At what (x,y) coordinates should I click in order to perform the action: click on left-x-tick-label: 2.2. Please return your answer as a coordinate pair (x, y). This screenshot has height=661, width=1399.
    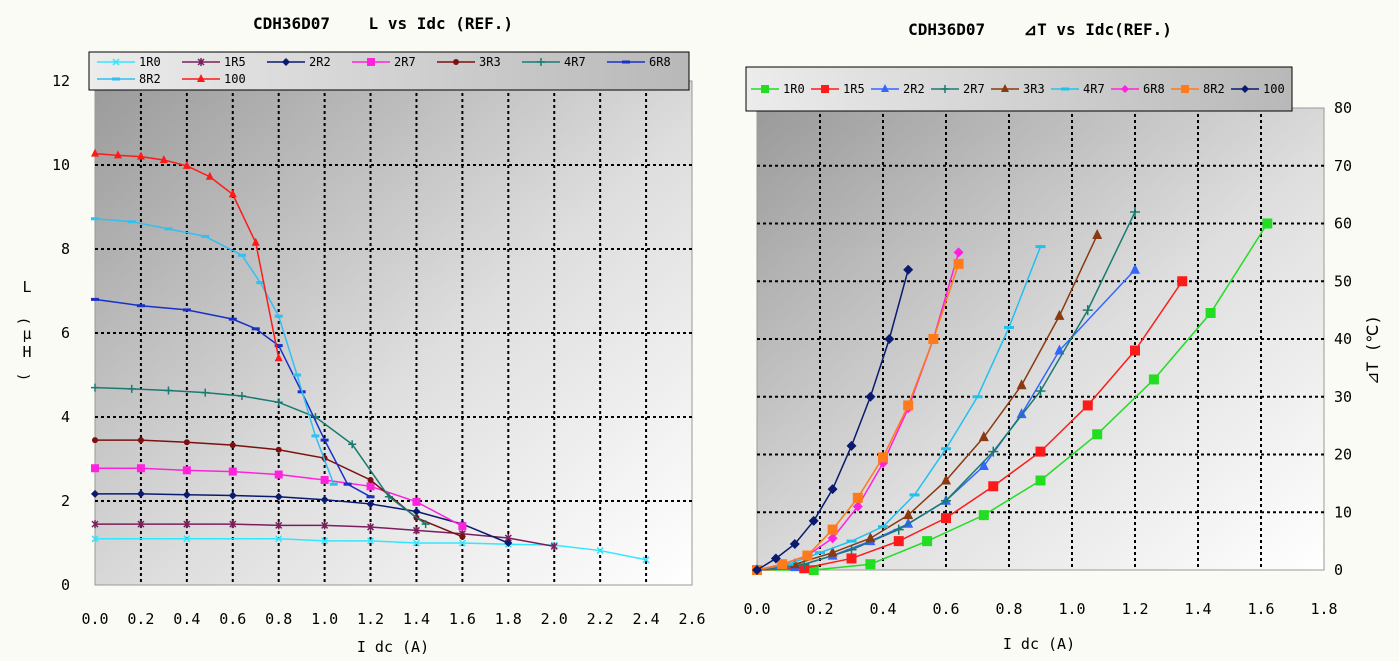
    Looking at the image, I should click on (600, 619).